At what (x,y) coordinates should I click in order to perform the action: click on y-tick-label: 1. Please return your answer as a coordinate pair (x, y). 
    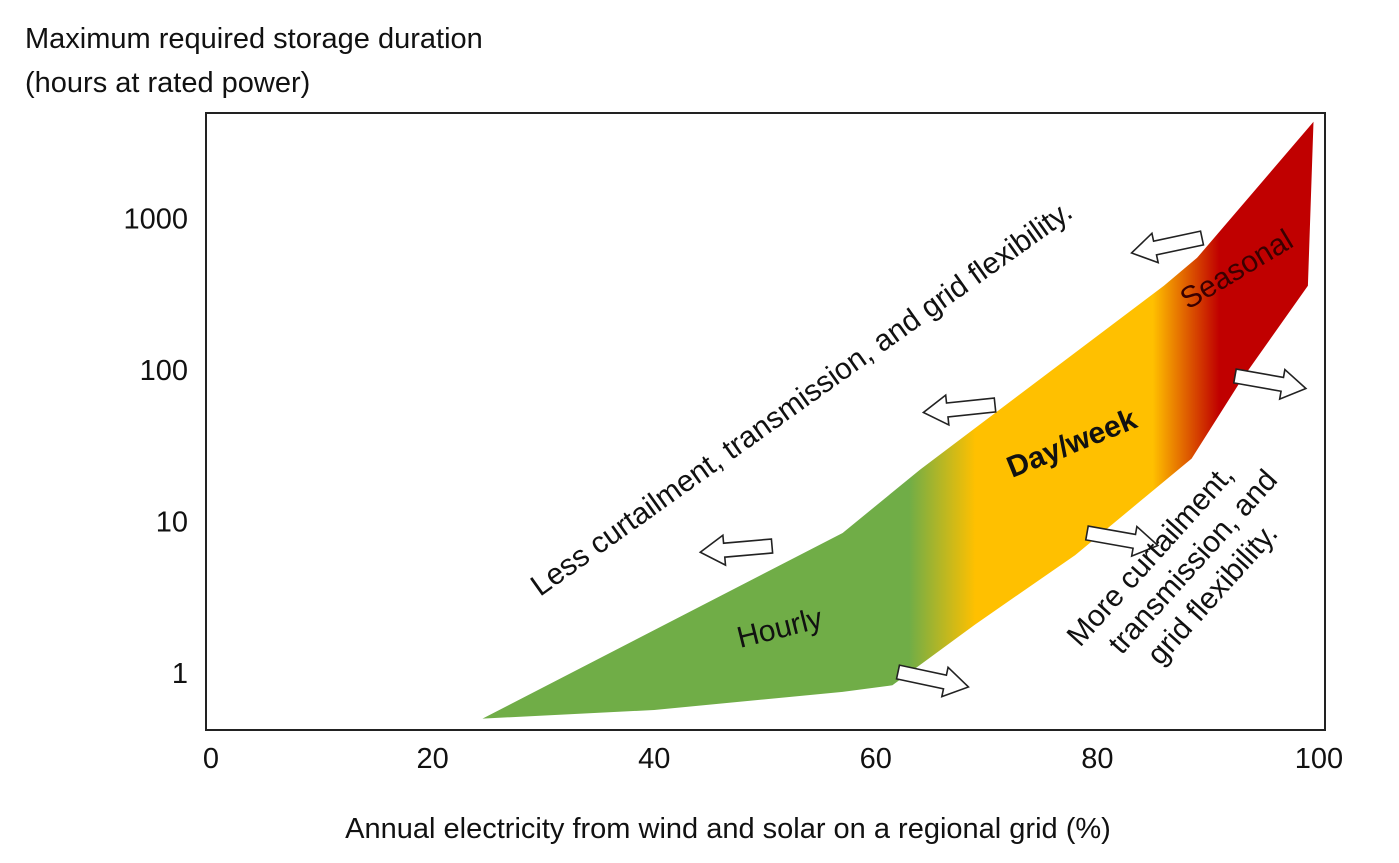
    Looking at the image, I should click on (180, 674).